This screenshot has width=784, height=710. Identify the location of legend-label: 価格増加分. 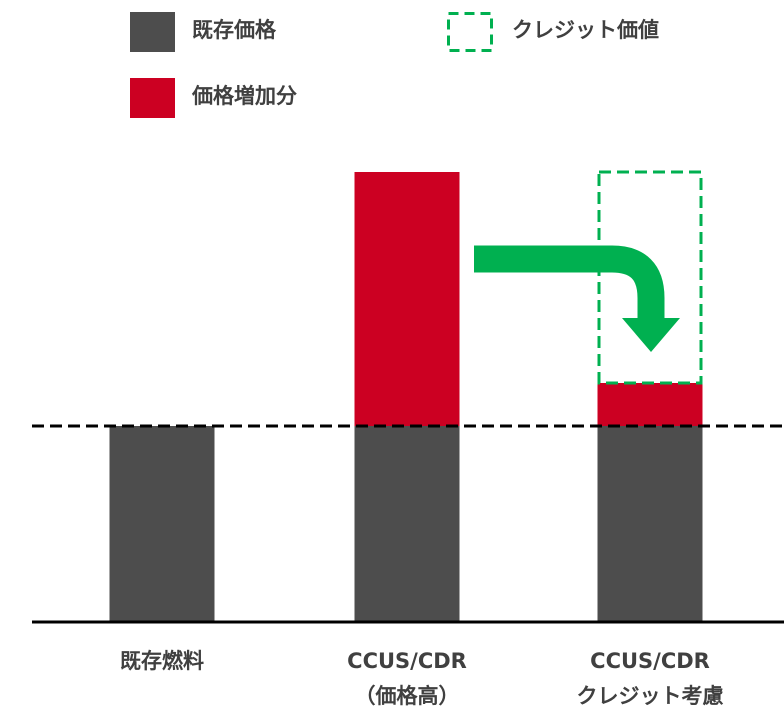
(244, 96).